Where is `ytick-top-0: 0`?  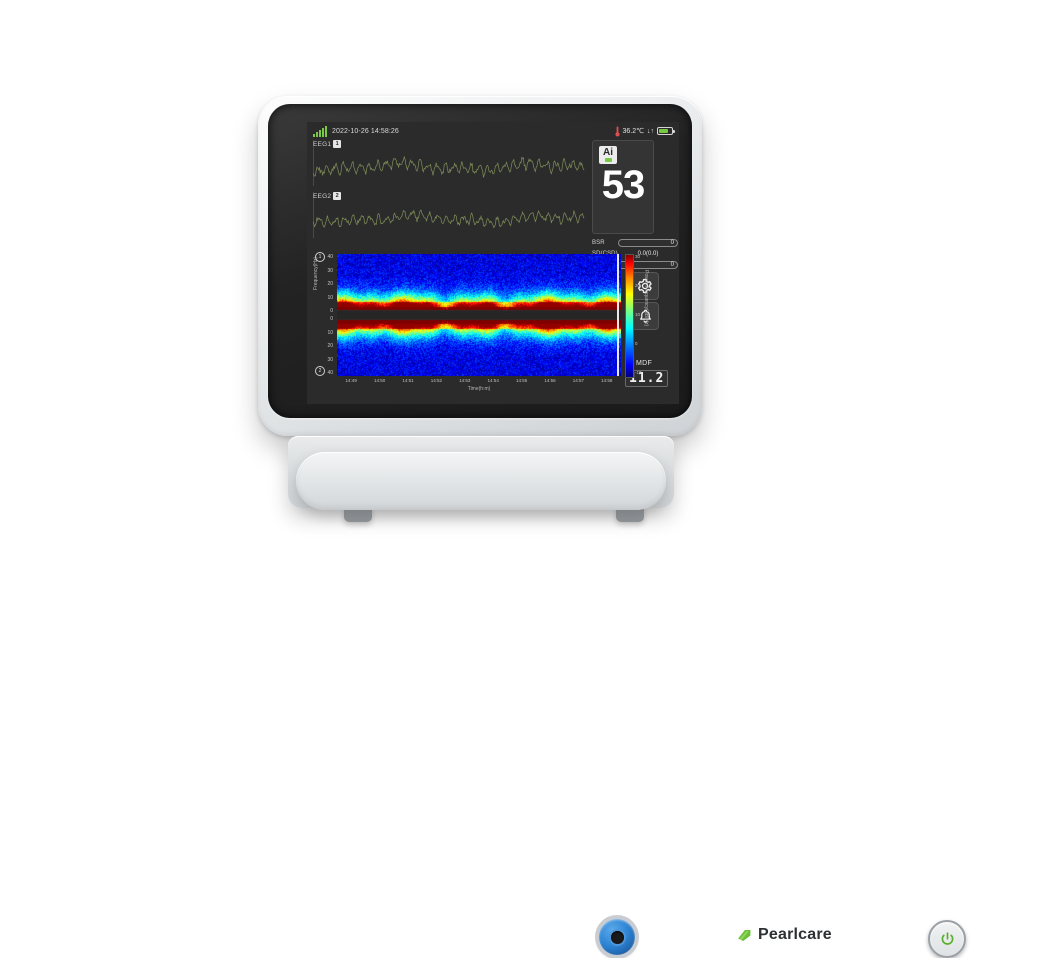
ytick-top-0: 0 is located at coordinates (331, 311).